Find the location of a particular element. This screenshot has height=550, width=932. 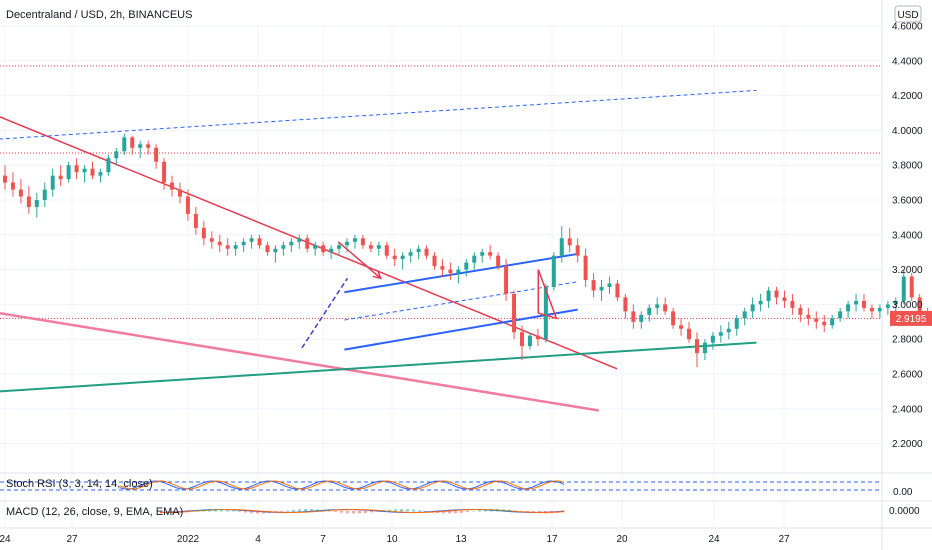

y-tick-label: 4.4000 is located at coordinates (907, 61).